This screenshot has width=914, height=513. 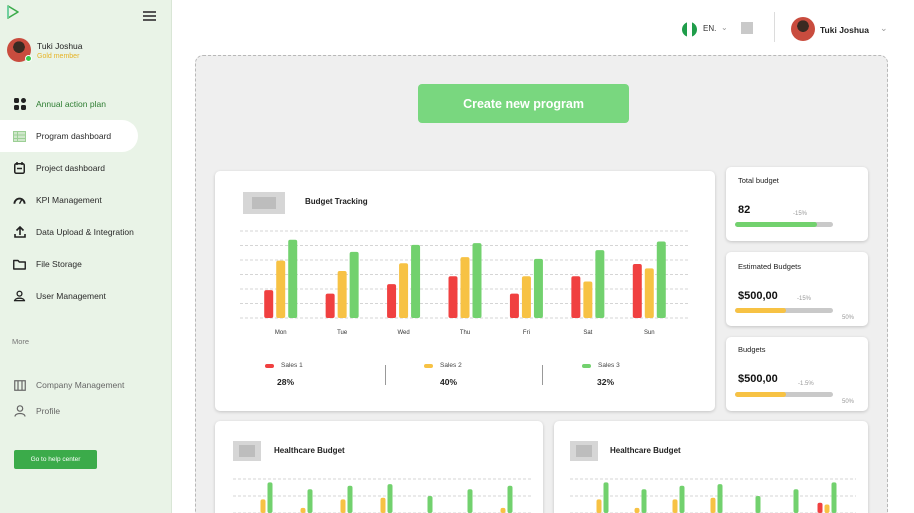 What do you see at coordinates (21, 341) in the screenshot?
I see `more-section-label: More` at bounding box center [21, 341].